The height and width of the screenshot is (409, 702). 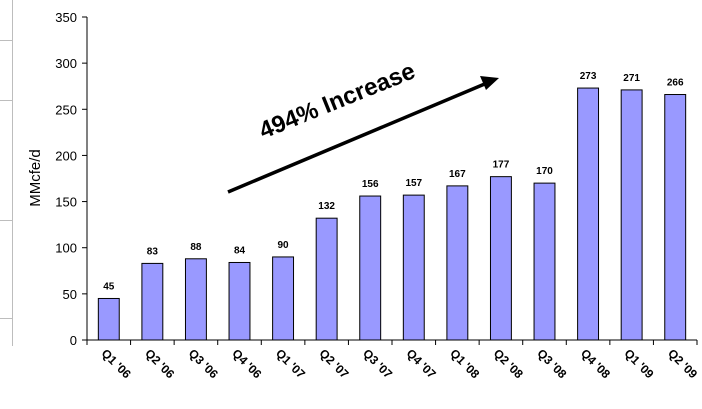 I want to click on x-axis, so click(x=392, y=342).